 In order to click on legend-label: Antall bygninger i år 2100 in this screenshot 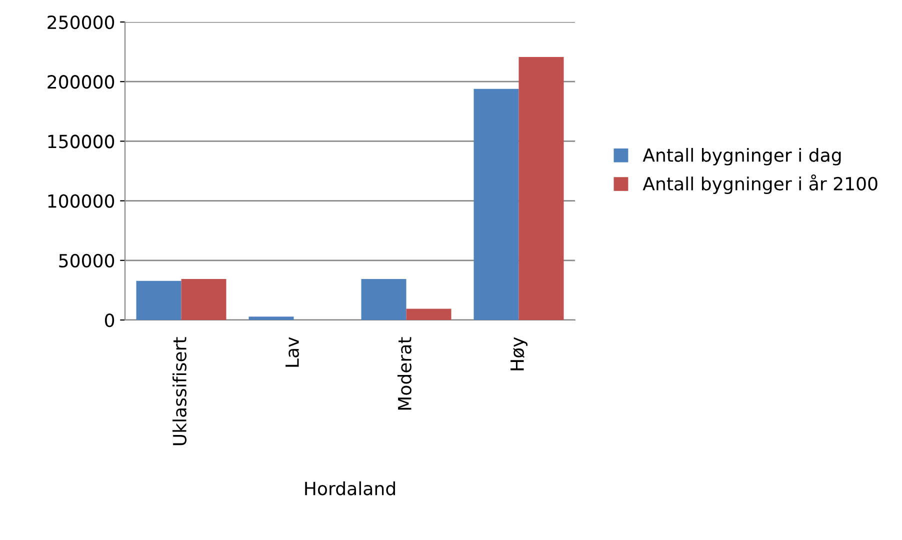, I will do `click(760, 184)`.